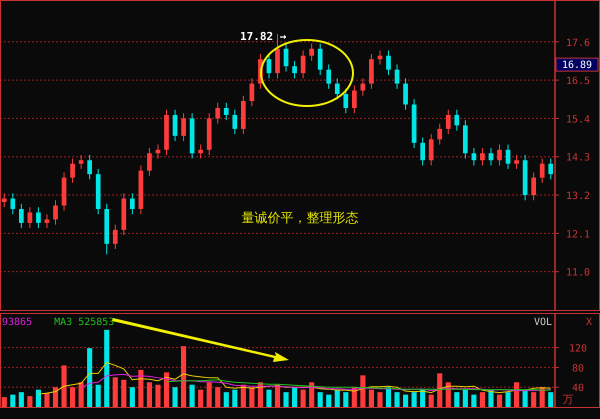 This screenshot has width=600, height=419. What do you see at coordinates (578, 273) in the screenshot?
I see `y-tick-label: 11.0` at bounding box center [578, 273].